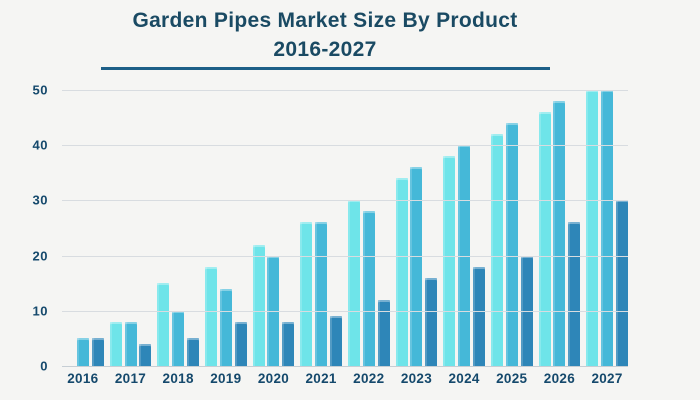  Describe the element at coordinates (225, 327) in the screenshot. I see `bar-2019-medium-teal-series` at that location.